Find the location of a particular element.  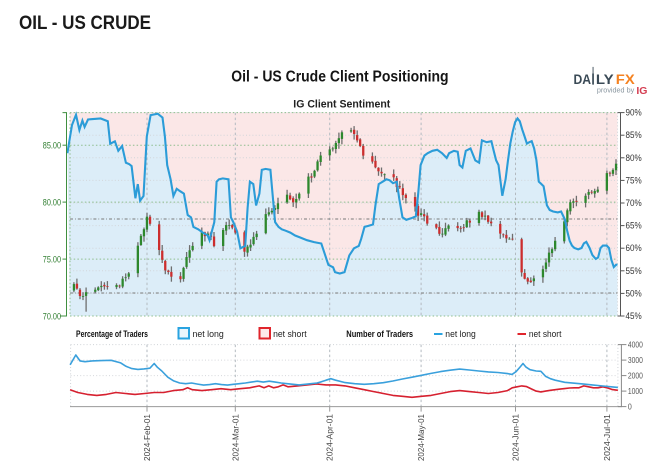

svg-text: Percentage of Traders is located at coordinates (112, 334).